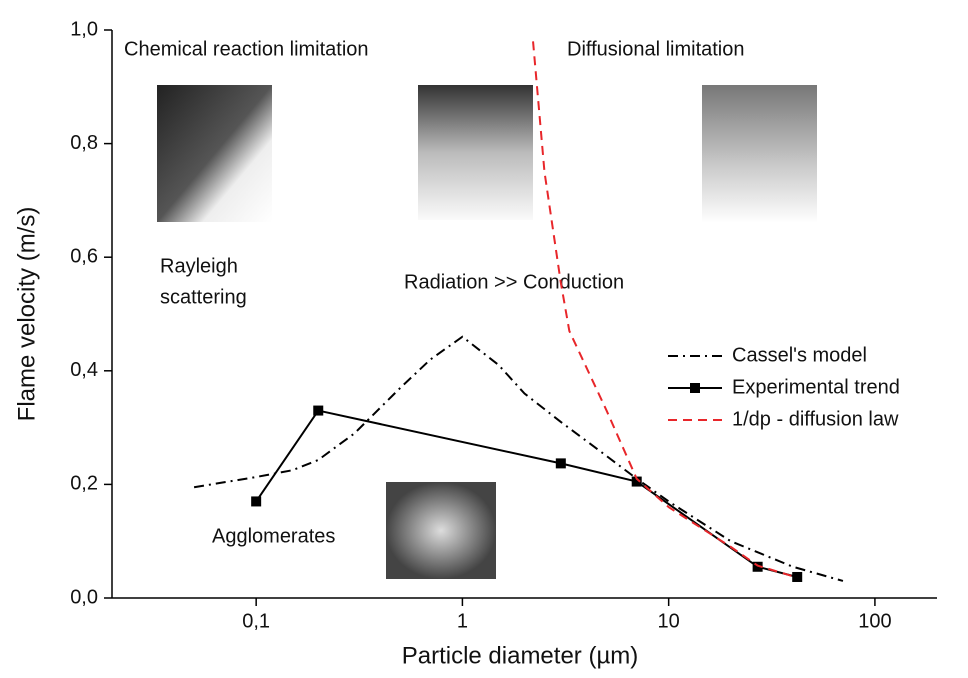 This screenshot has width=968, height=678. Describe the element at coordinates (84, 256) in the screenshot. I see `y-tick-label: 0,6` at that location.